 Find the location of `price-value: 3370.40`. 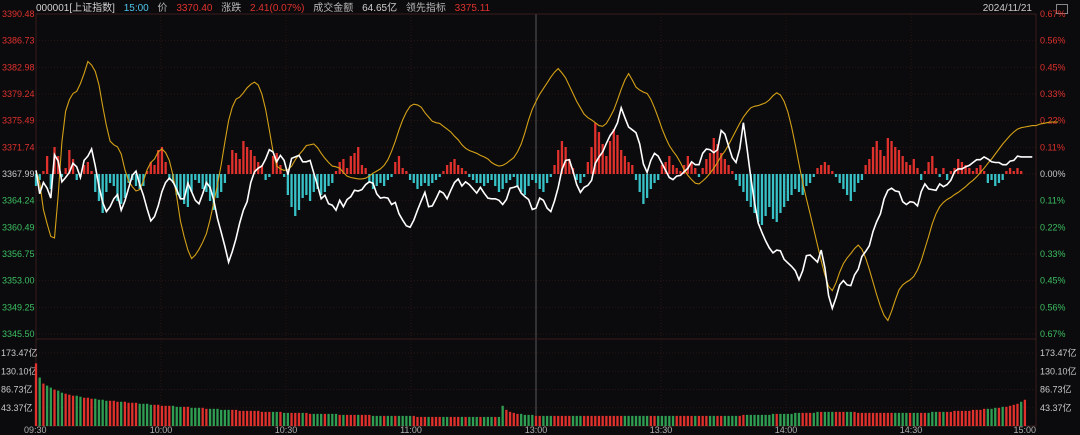

price-value: 3370.40 is located at coordinates (194, 8).